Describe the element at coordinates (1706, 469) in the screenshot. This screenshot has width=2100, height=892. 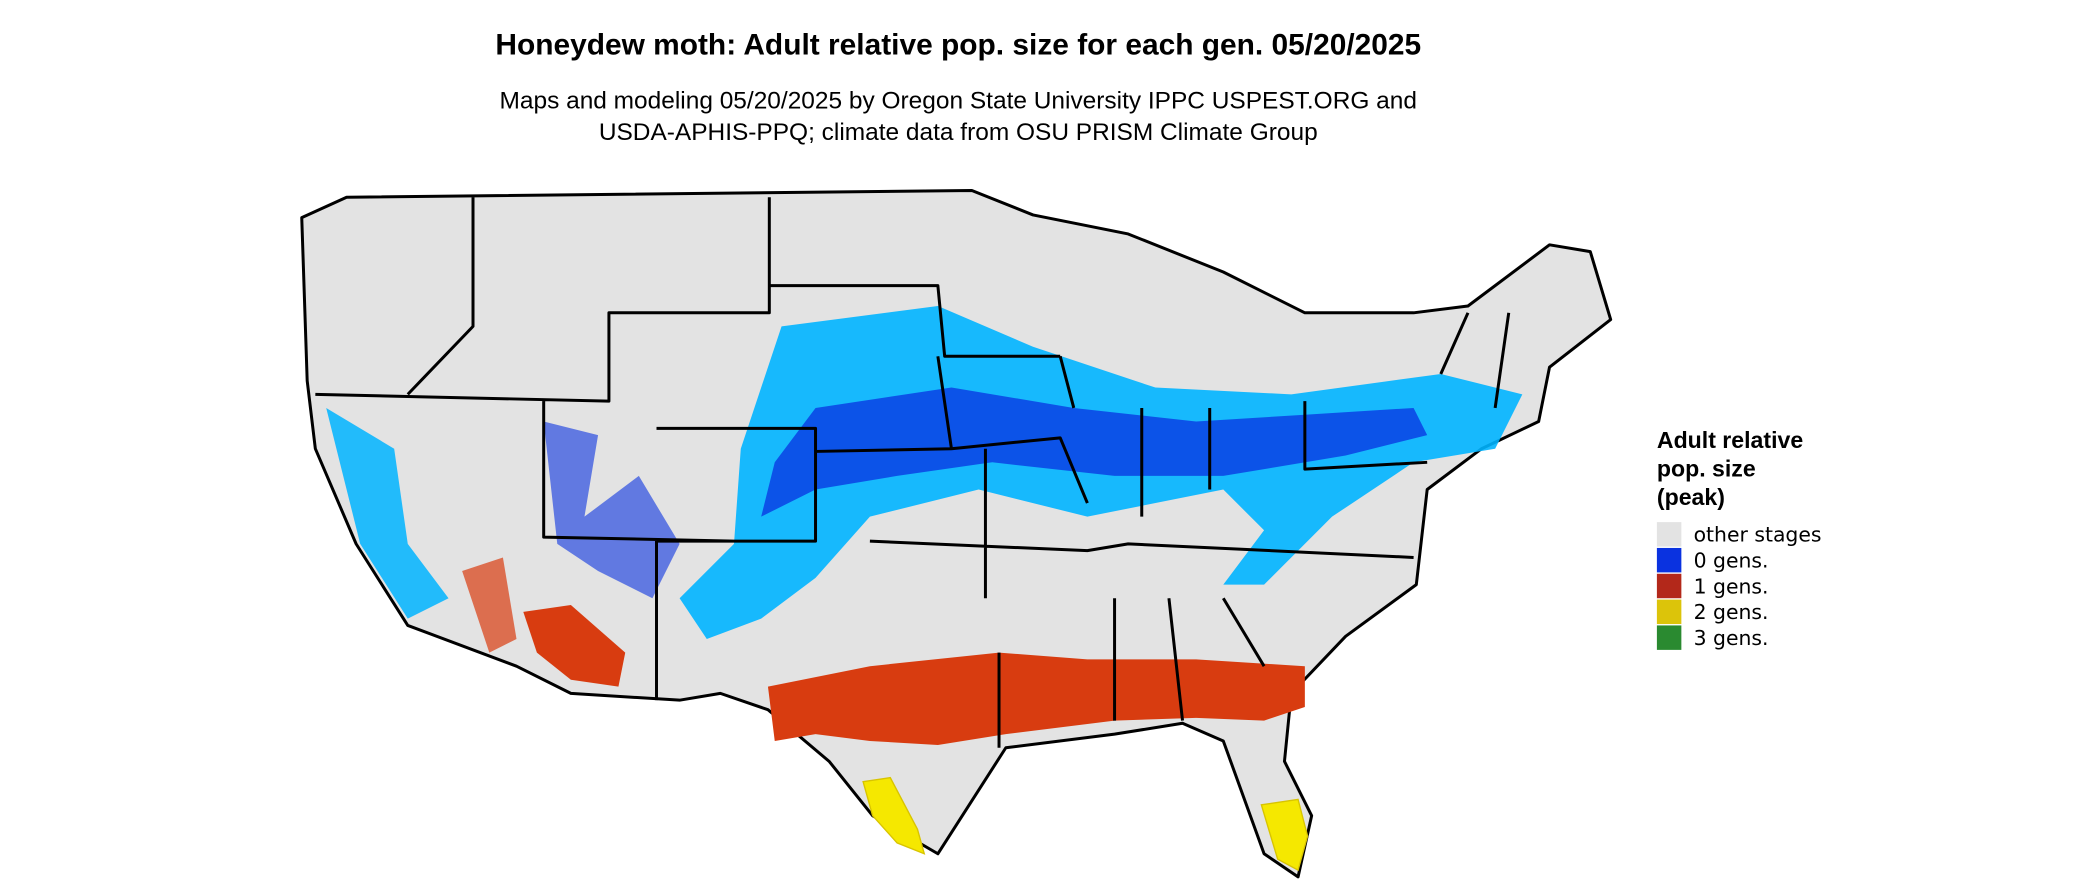
I see `legend-title: pop. size` at that location.